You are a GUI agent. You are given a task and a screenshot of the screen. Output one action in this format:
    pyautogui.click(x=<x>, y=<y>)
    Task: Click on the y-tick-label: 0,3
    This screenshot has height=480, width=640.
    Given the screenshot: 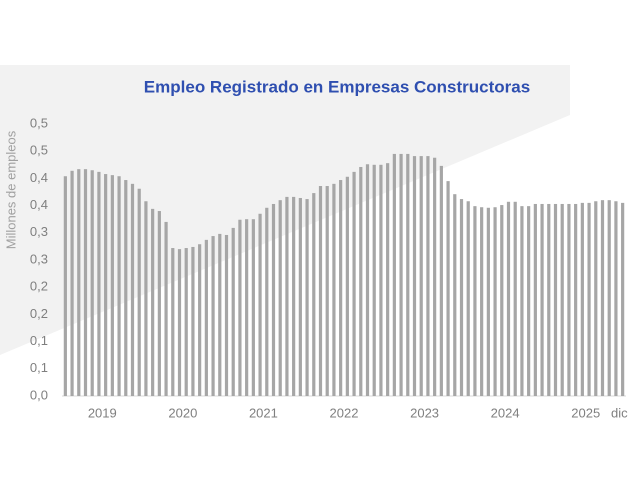 What is the action you would take?
    pyautogui.click(x=39, y=231)
    